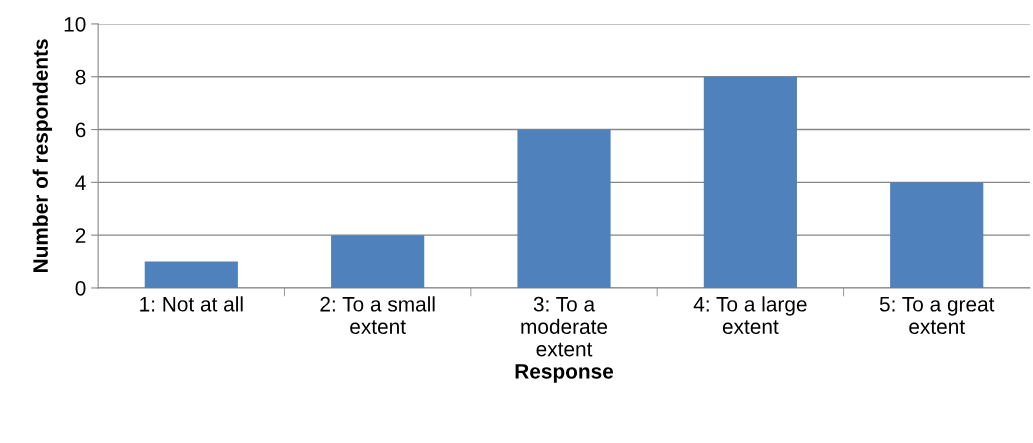 Image resolution: width=1033 pixels, height=443 pixels. What do you see at coordinates (564, 326) in the screenshot?
I see `x-tick-label: 3: To a moderate extent` at bounding box center [564, 326].